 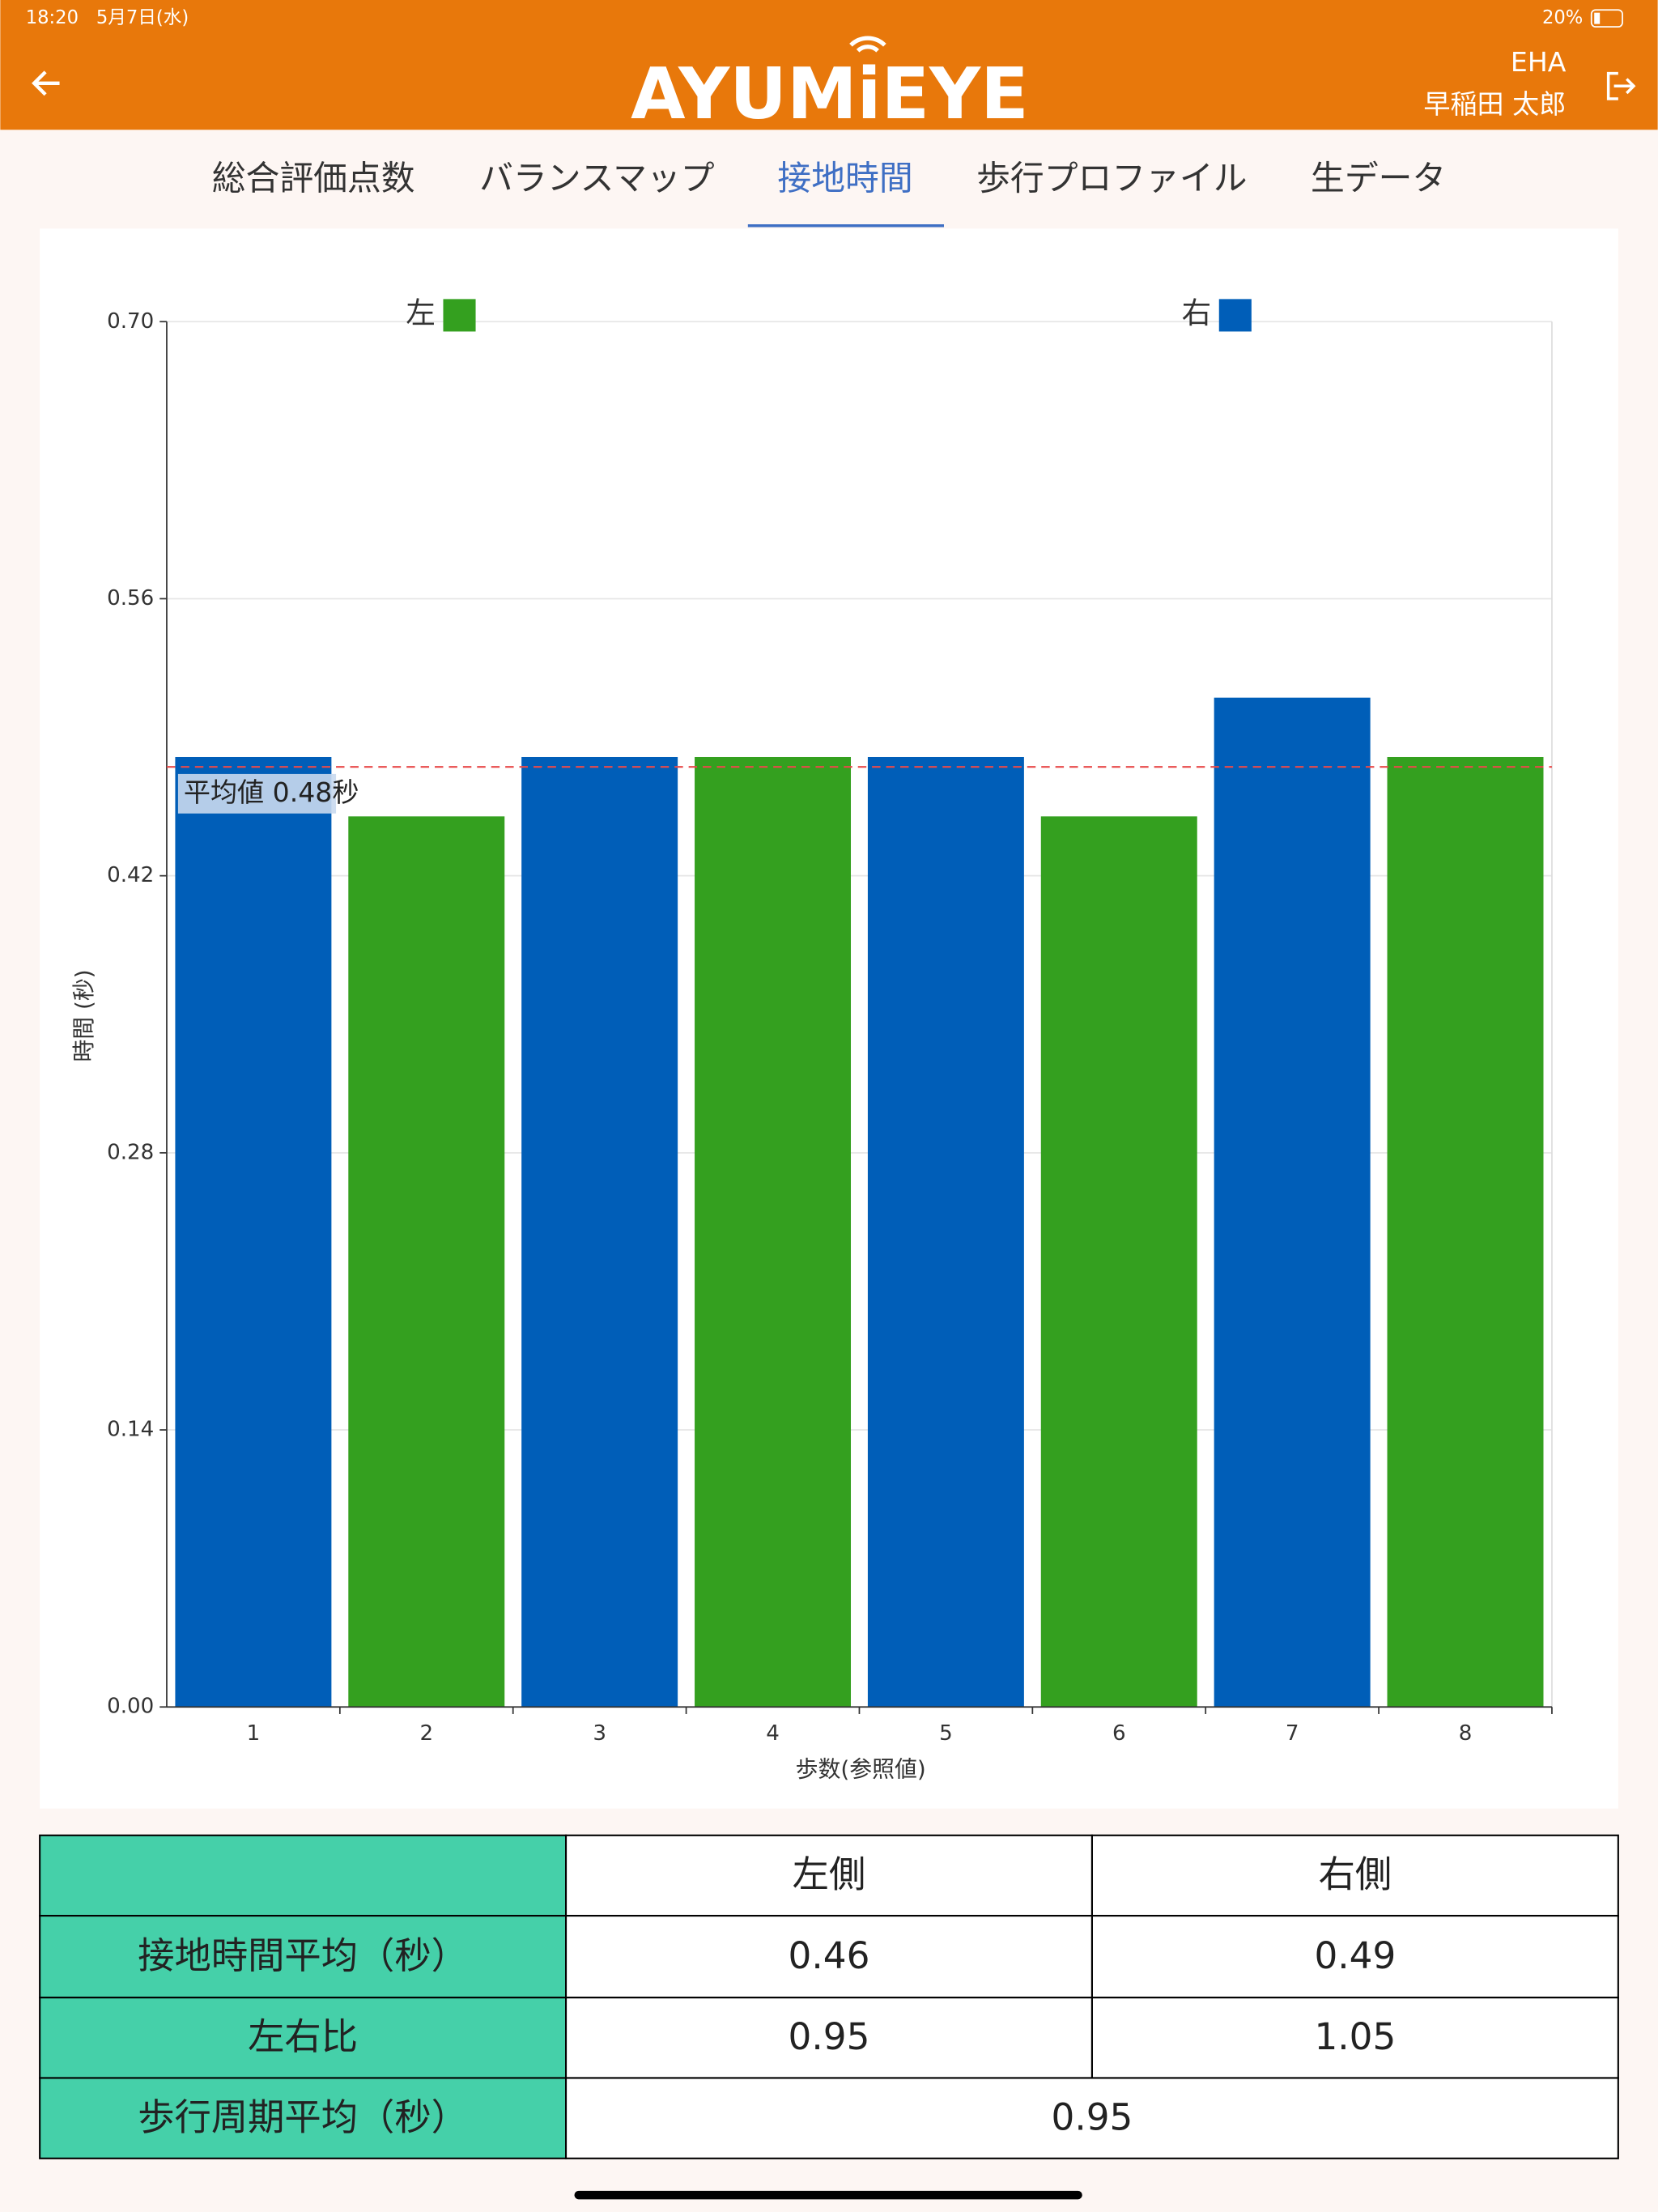 What do you see at coordinates (130, 1430) in the screenshot?
I see `y-tick-label: 0.14` at bounding box center [130, 1430].